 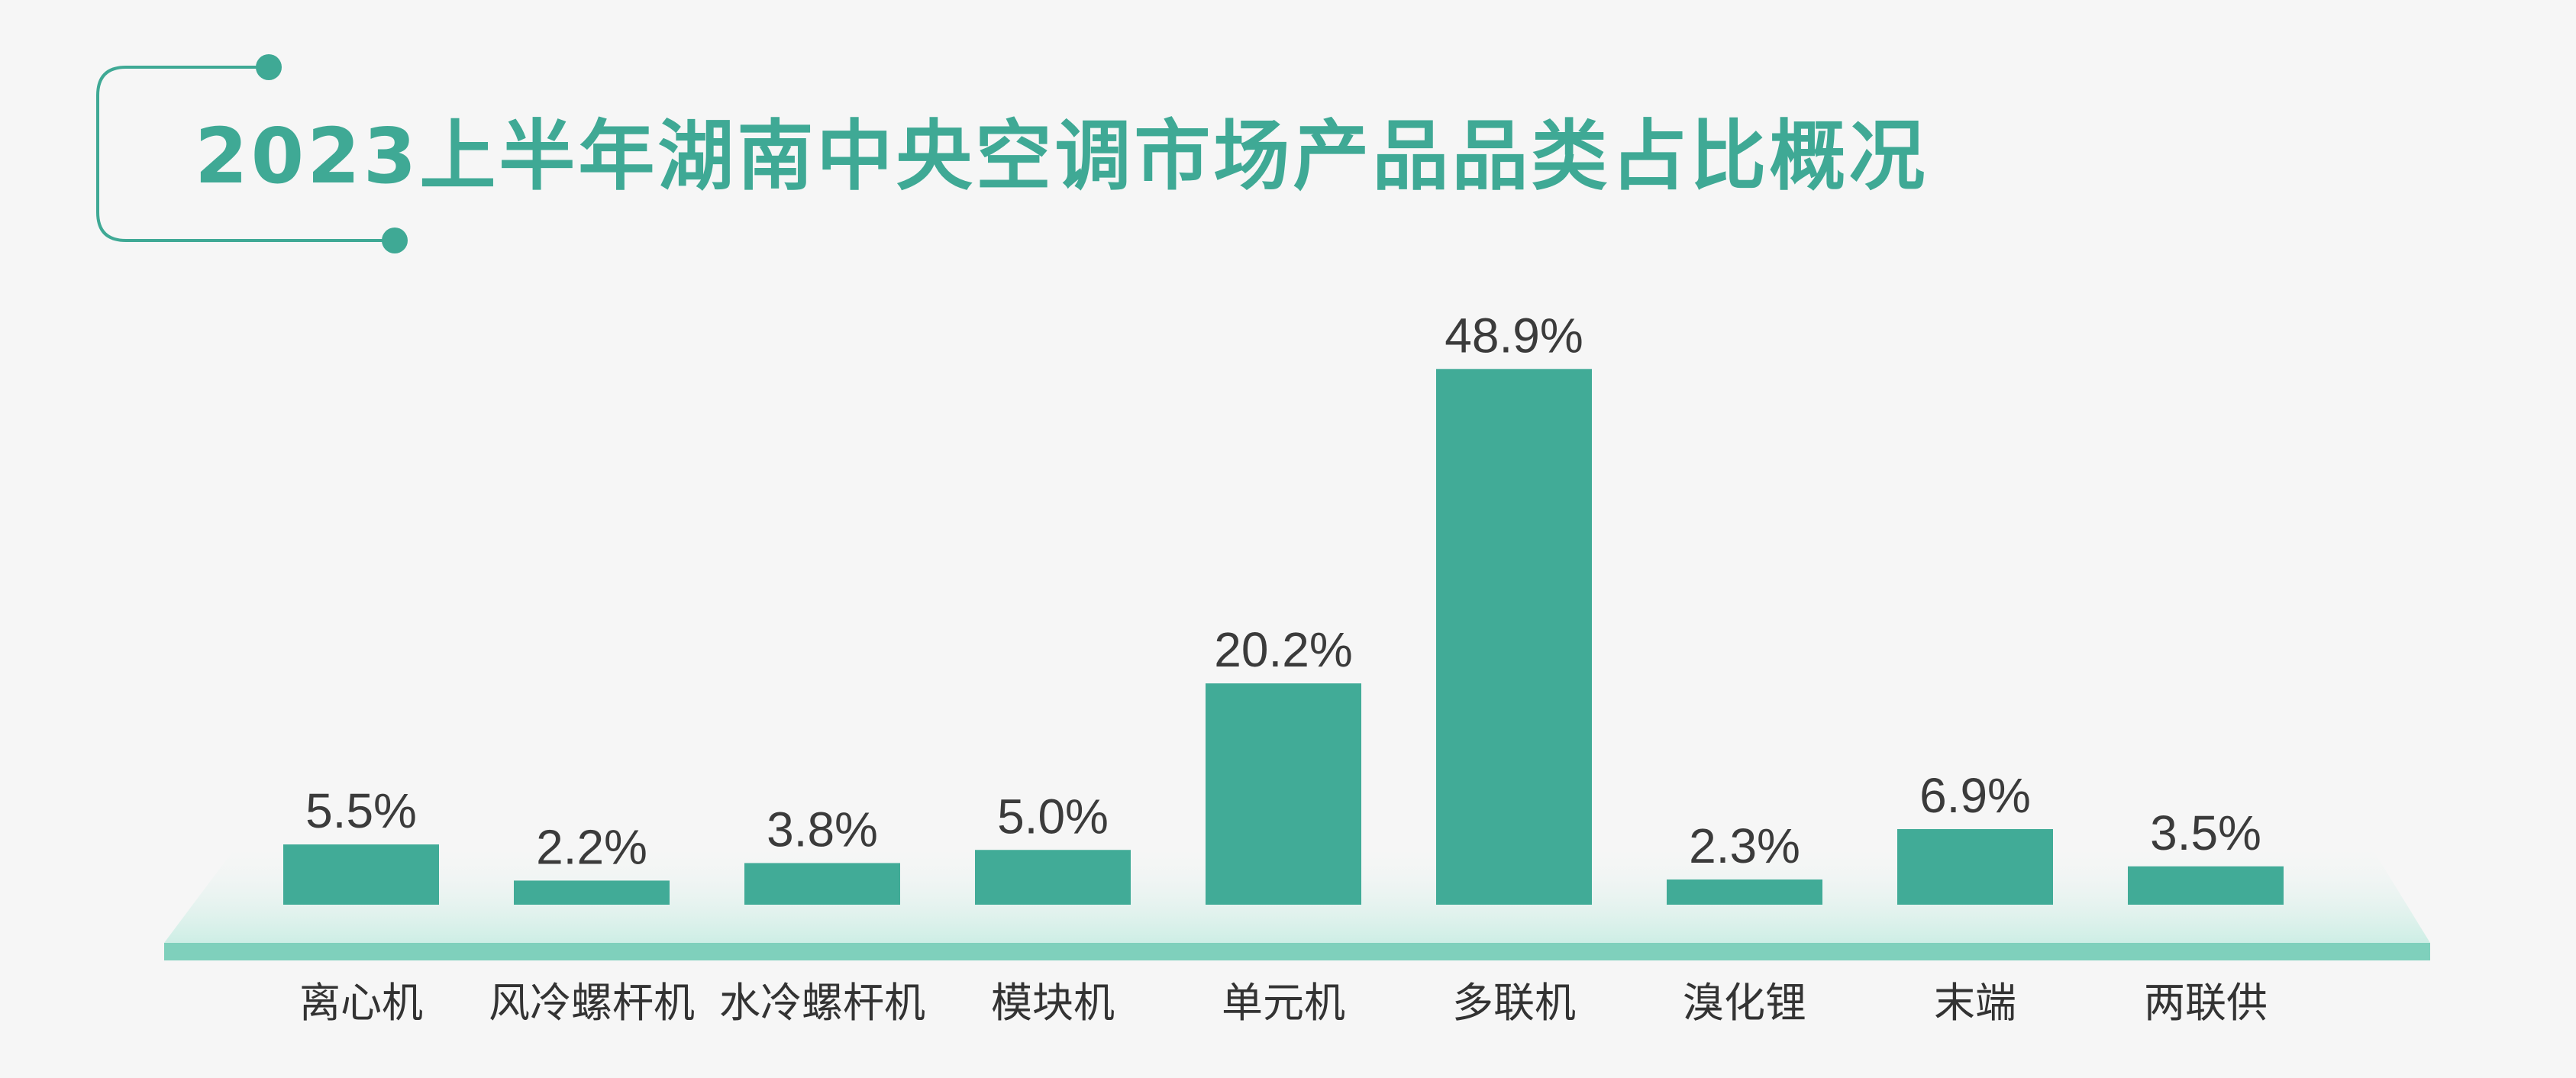 What do you see at coordinates (1053, 1003) in the screenshot?
I see `category-label-4: 模块机` at bounding box center [1053, 1003].